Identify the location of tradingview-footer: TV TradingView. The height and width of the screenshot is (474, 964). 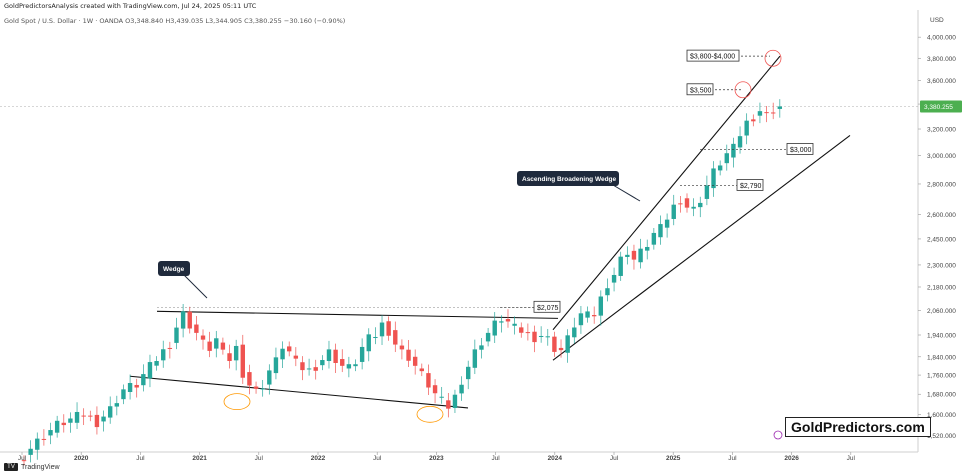
(32, 467).